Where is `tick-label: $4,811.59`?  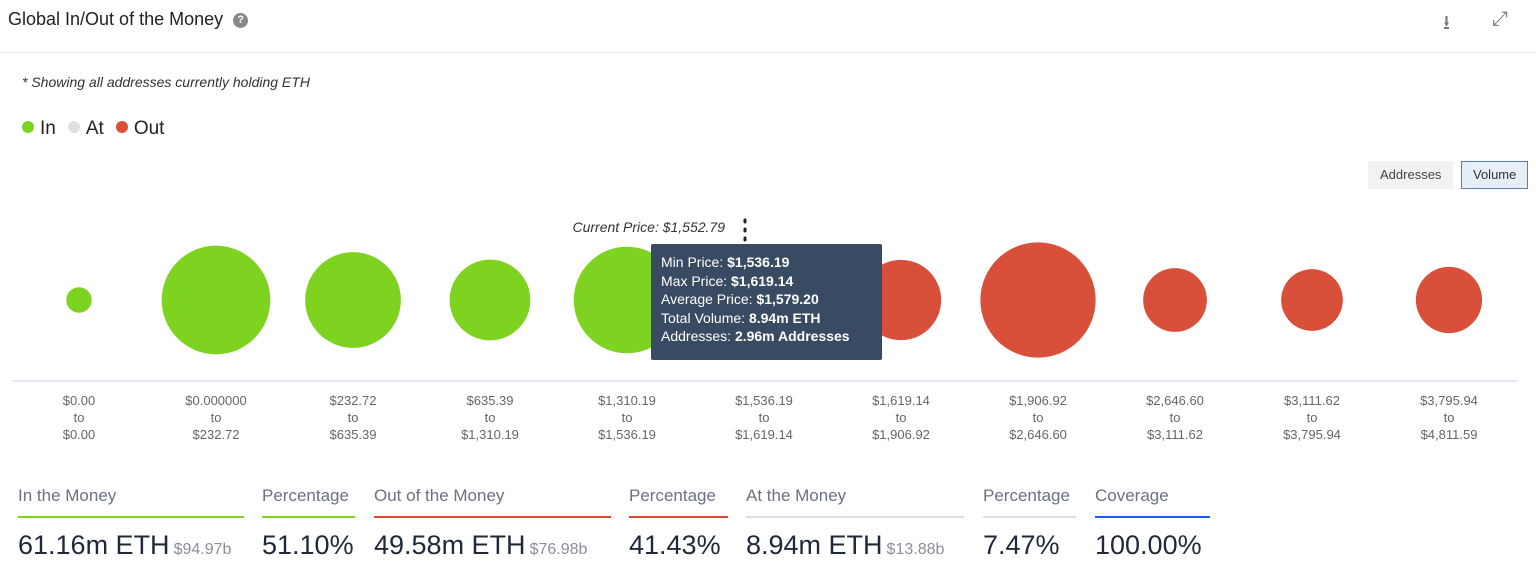 tick-label: $4,811.59 is located at coordinates (1449, 434).